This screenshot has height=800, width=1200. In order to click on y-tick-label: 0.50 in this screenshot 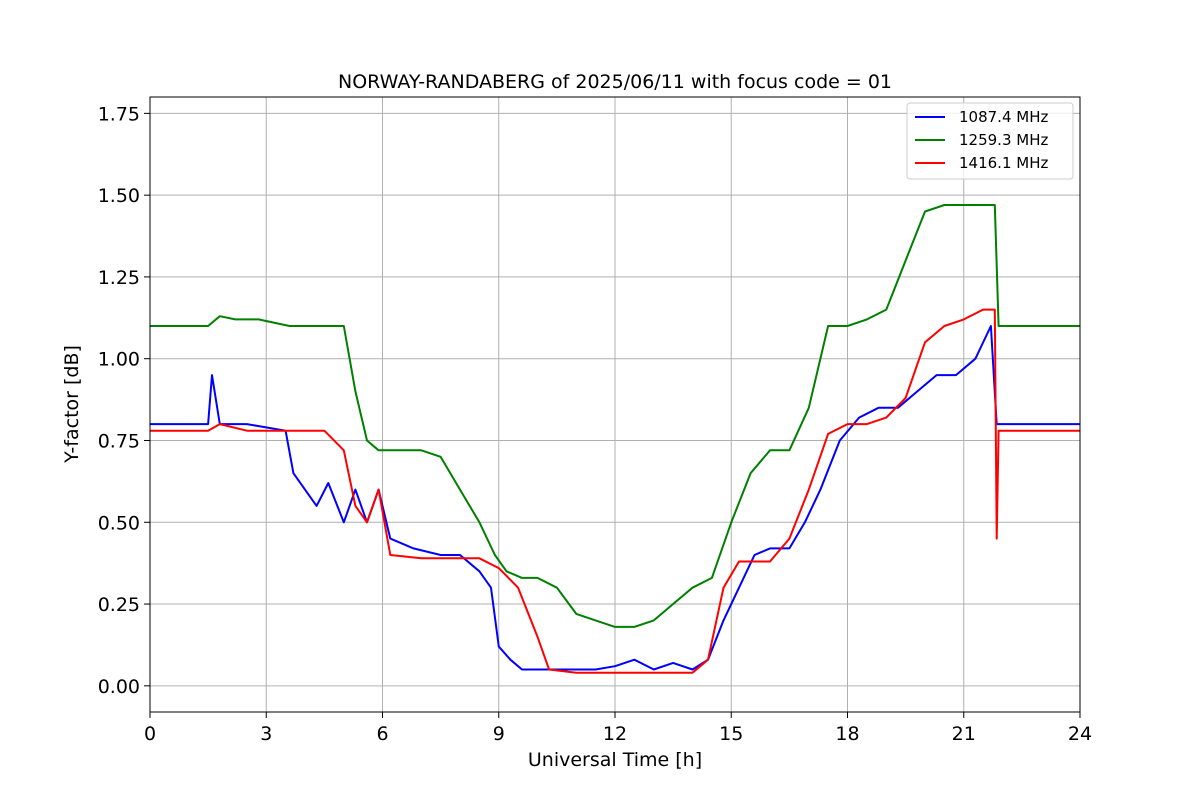, I will do `click(119, 523)`.